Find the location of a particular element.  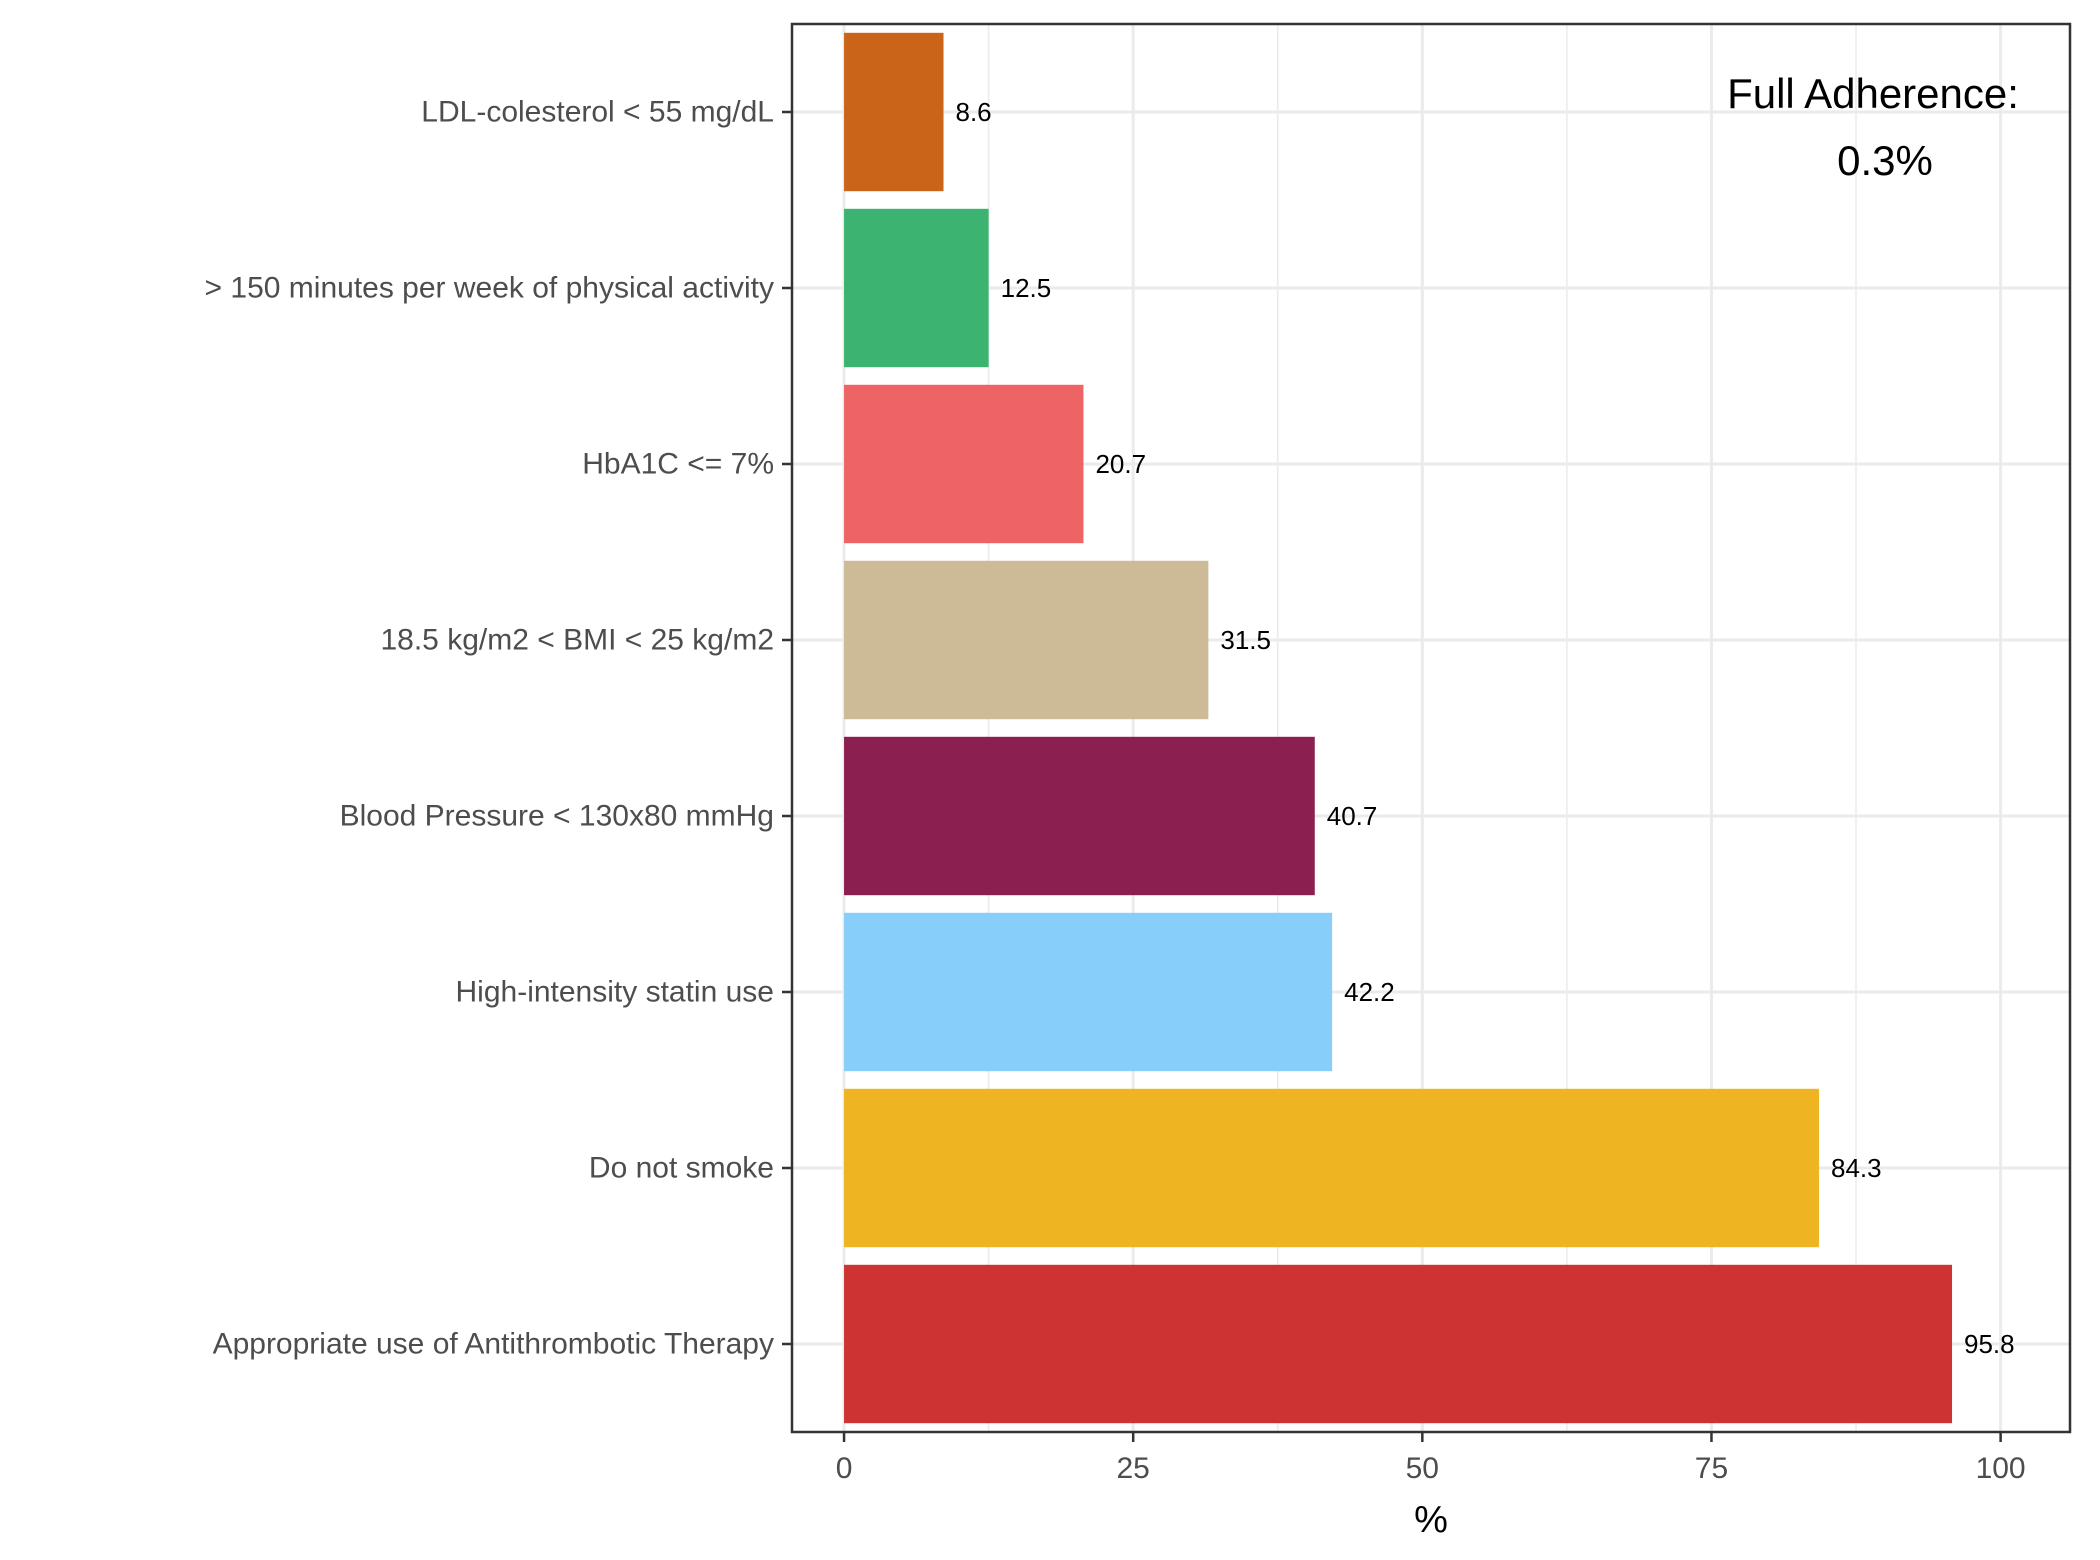

x-tick-label-100: 100 is located at coordinates (2001, 1468).